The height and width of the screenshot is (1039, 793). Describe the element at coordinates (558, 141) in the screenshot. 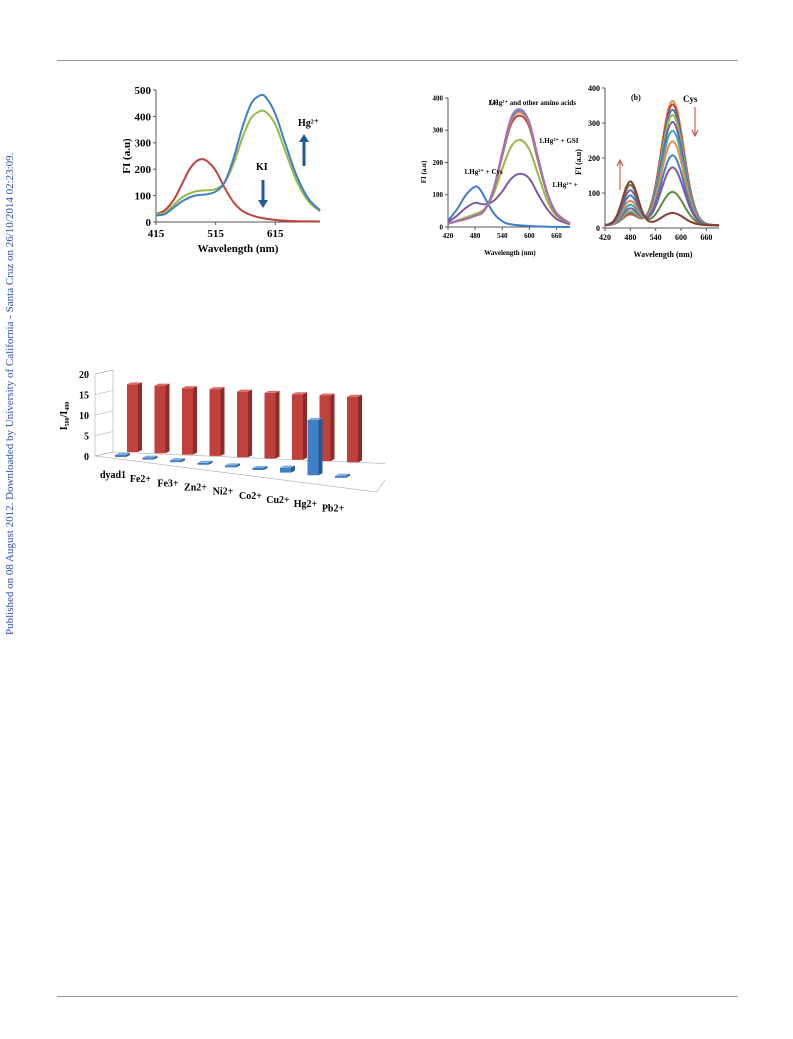

I see `annotation-gsh: 1.Hg²⁺ + GSH` at that location.